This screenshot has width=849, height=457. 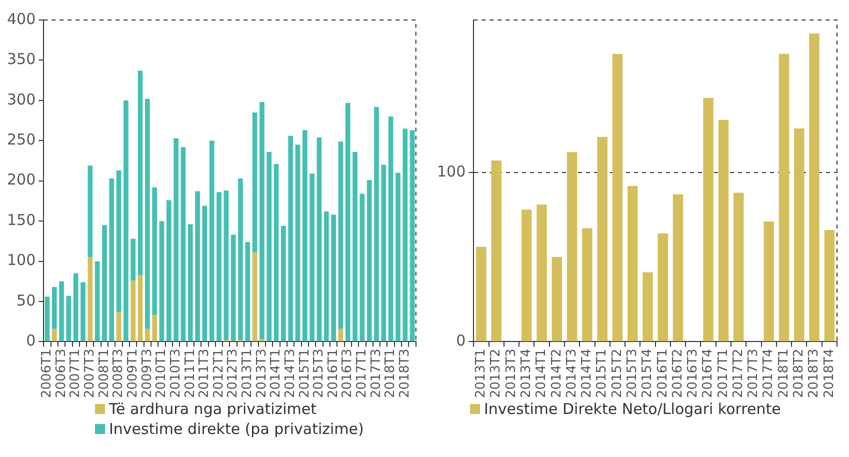 What do you see at coordinates (632, 409) in the screenshot?
I see `legend-label: Investime Direkte Neto/Llogari korrente` at bounding box center [632, 409].